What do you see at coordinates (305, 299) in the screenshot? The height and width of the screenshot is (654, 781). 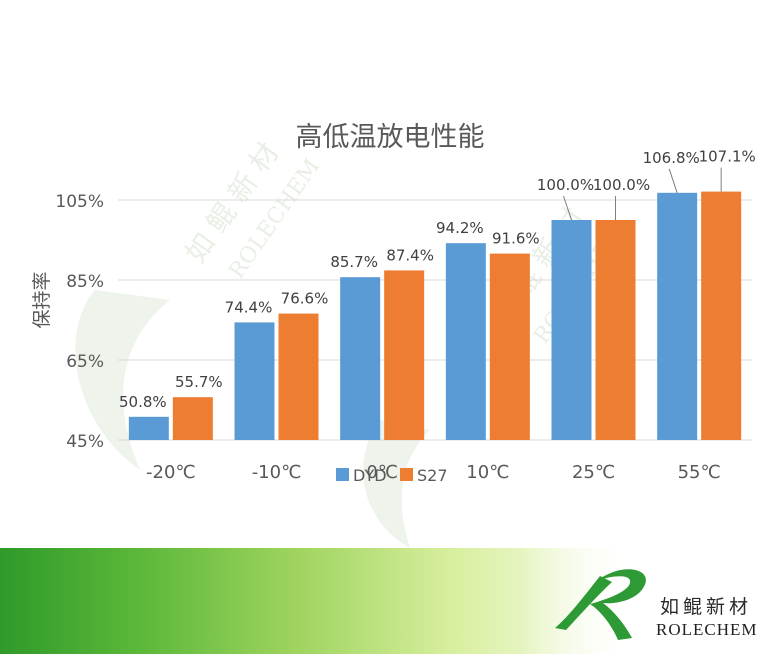 I see `data-label-s27-1: 76.6%` at bounding box center [305, 299].